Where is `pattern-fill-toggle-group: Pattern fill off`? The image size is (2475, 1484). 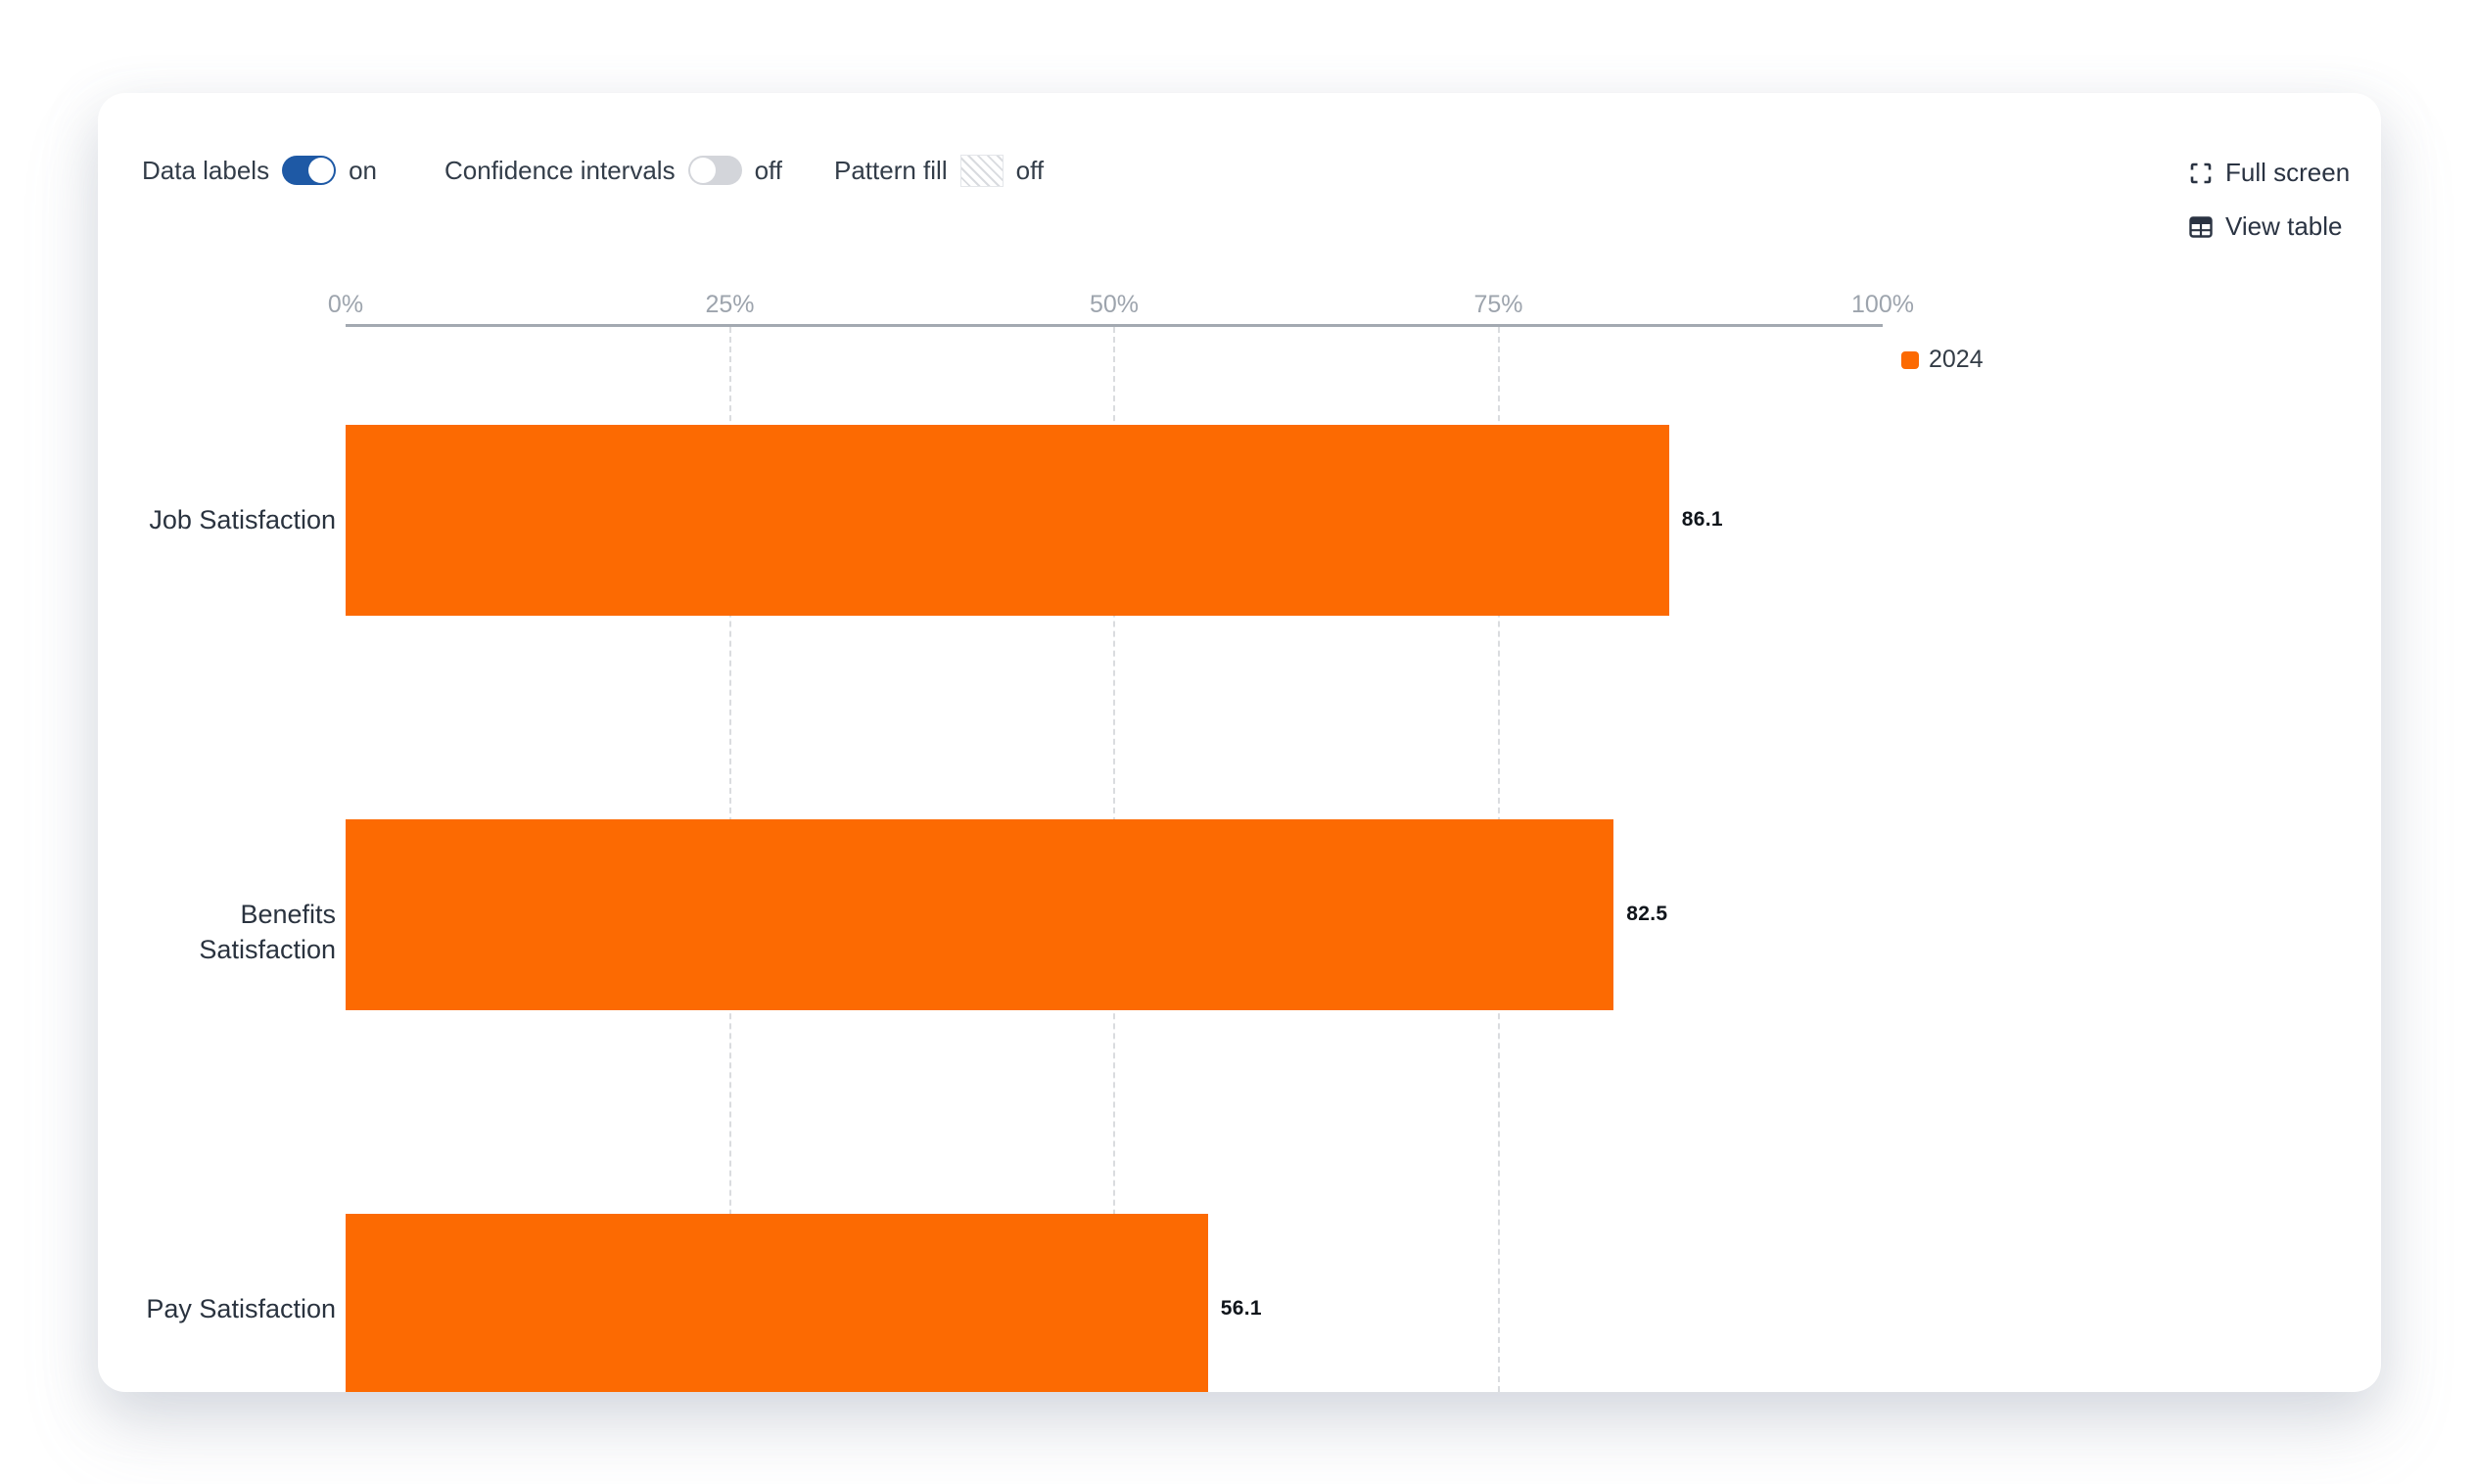
pattern-fill-toggle-group: Pattern fill off is located at coordinates (939, 170).